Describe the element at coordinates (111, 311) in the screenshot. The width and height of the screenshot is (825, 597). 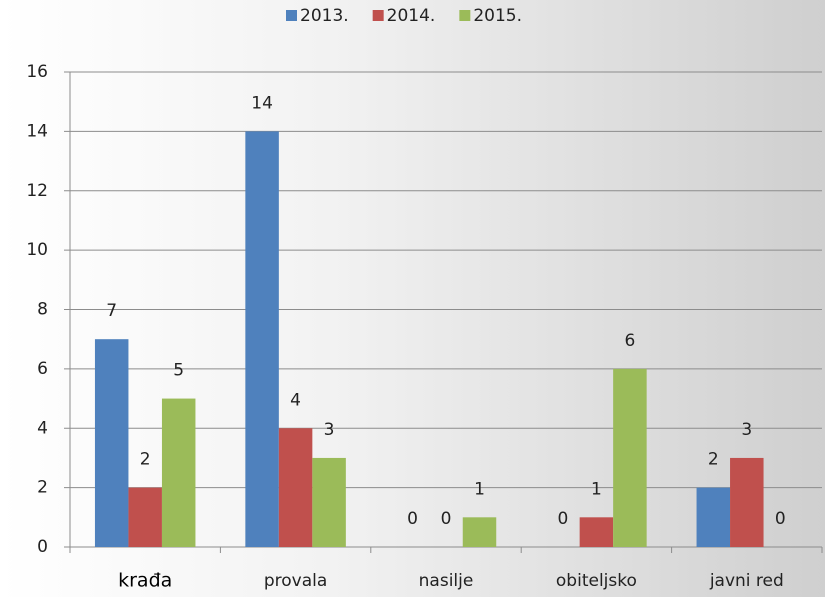
I see `data-label: 7` at that location.